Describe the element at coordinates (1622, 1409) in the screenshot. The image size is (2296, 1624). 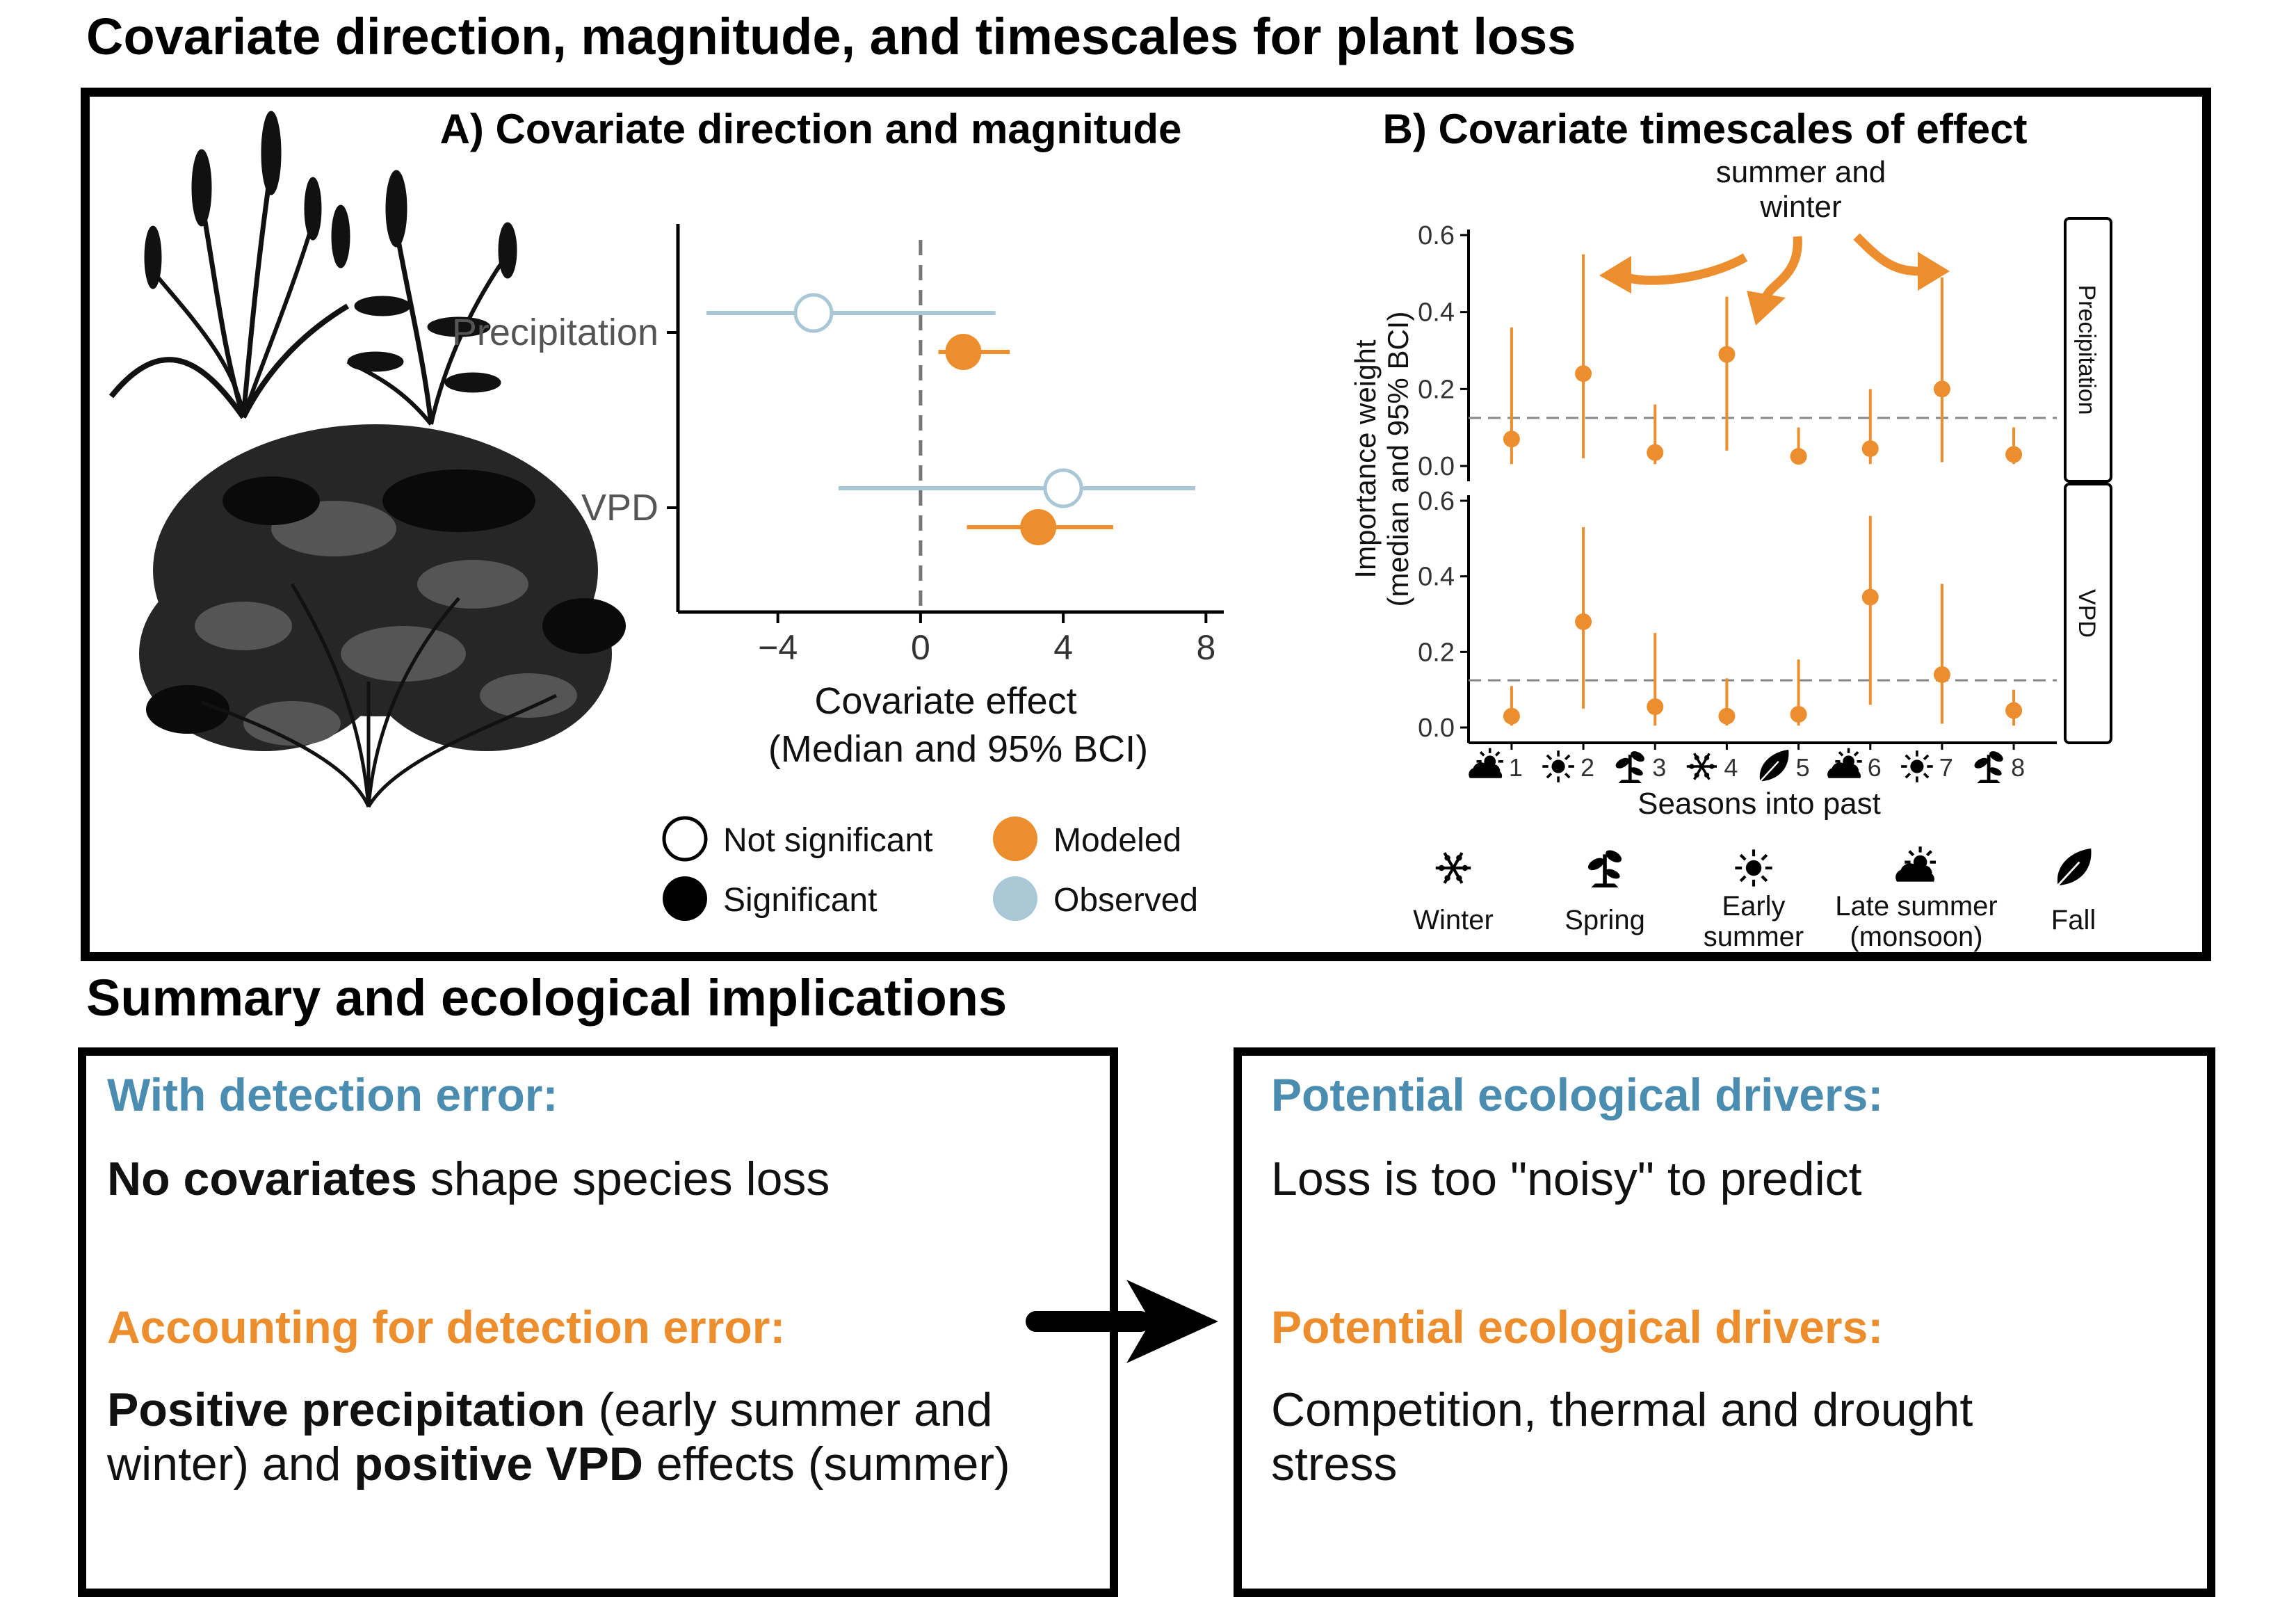
I see `right-text-2-line1: Competition, thermal and drought` at that location.